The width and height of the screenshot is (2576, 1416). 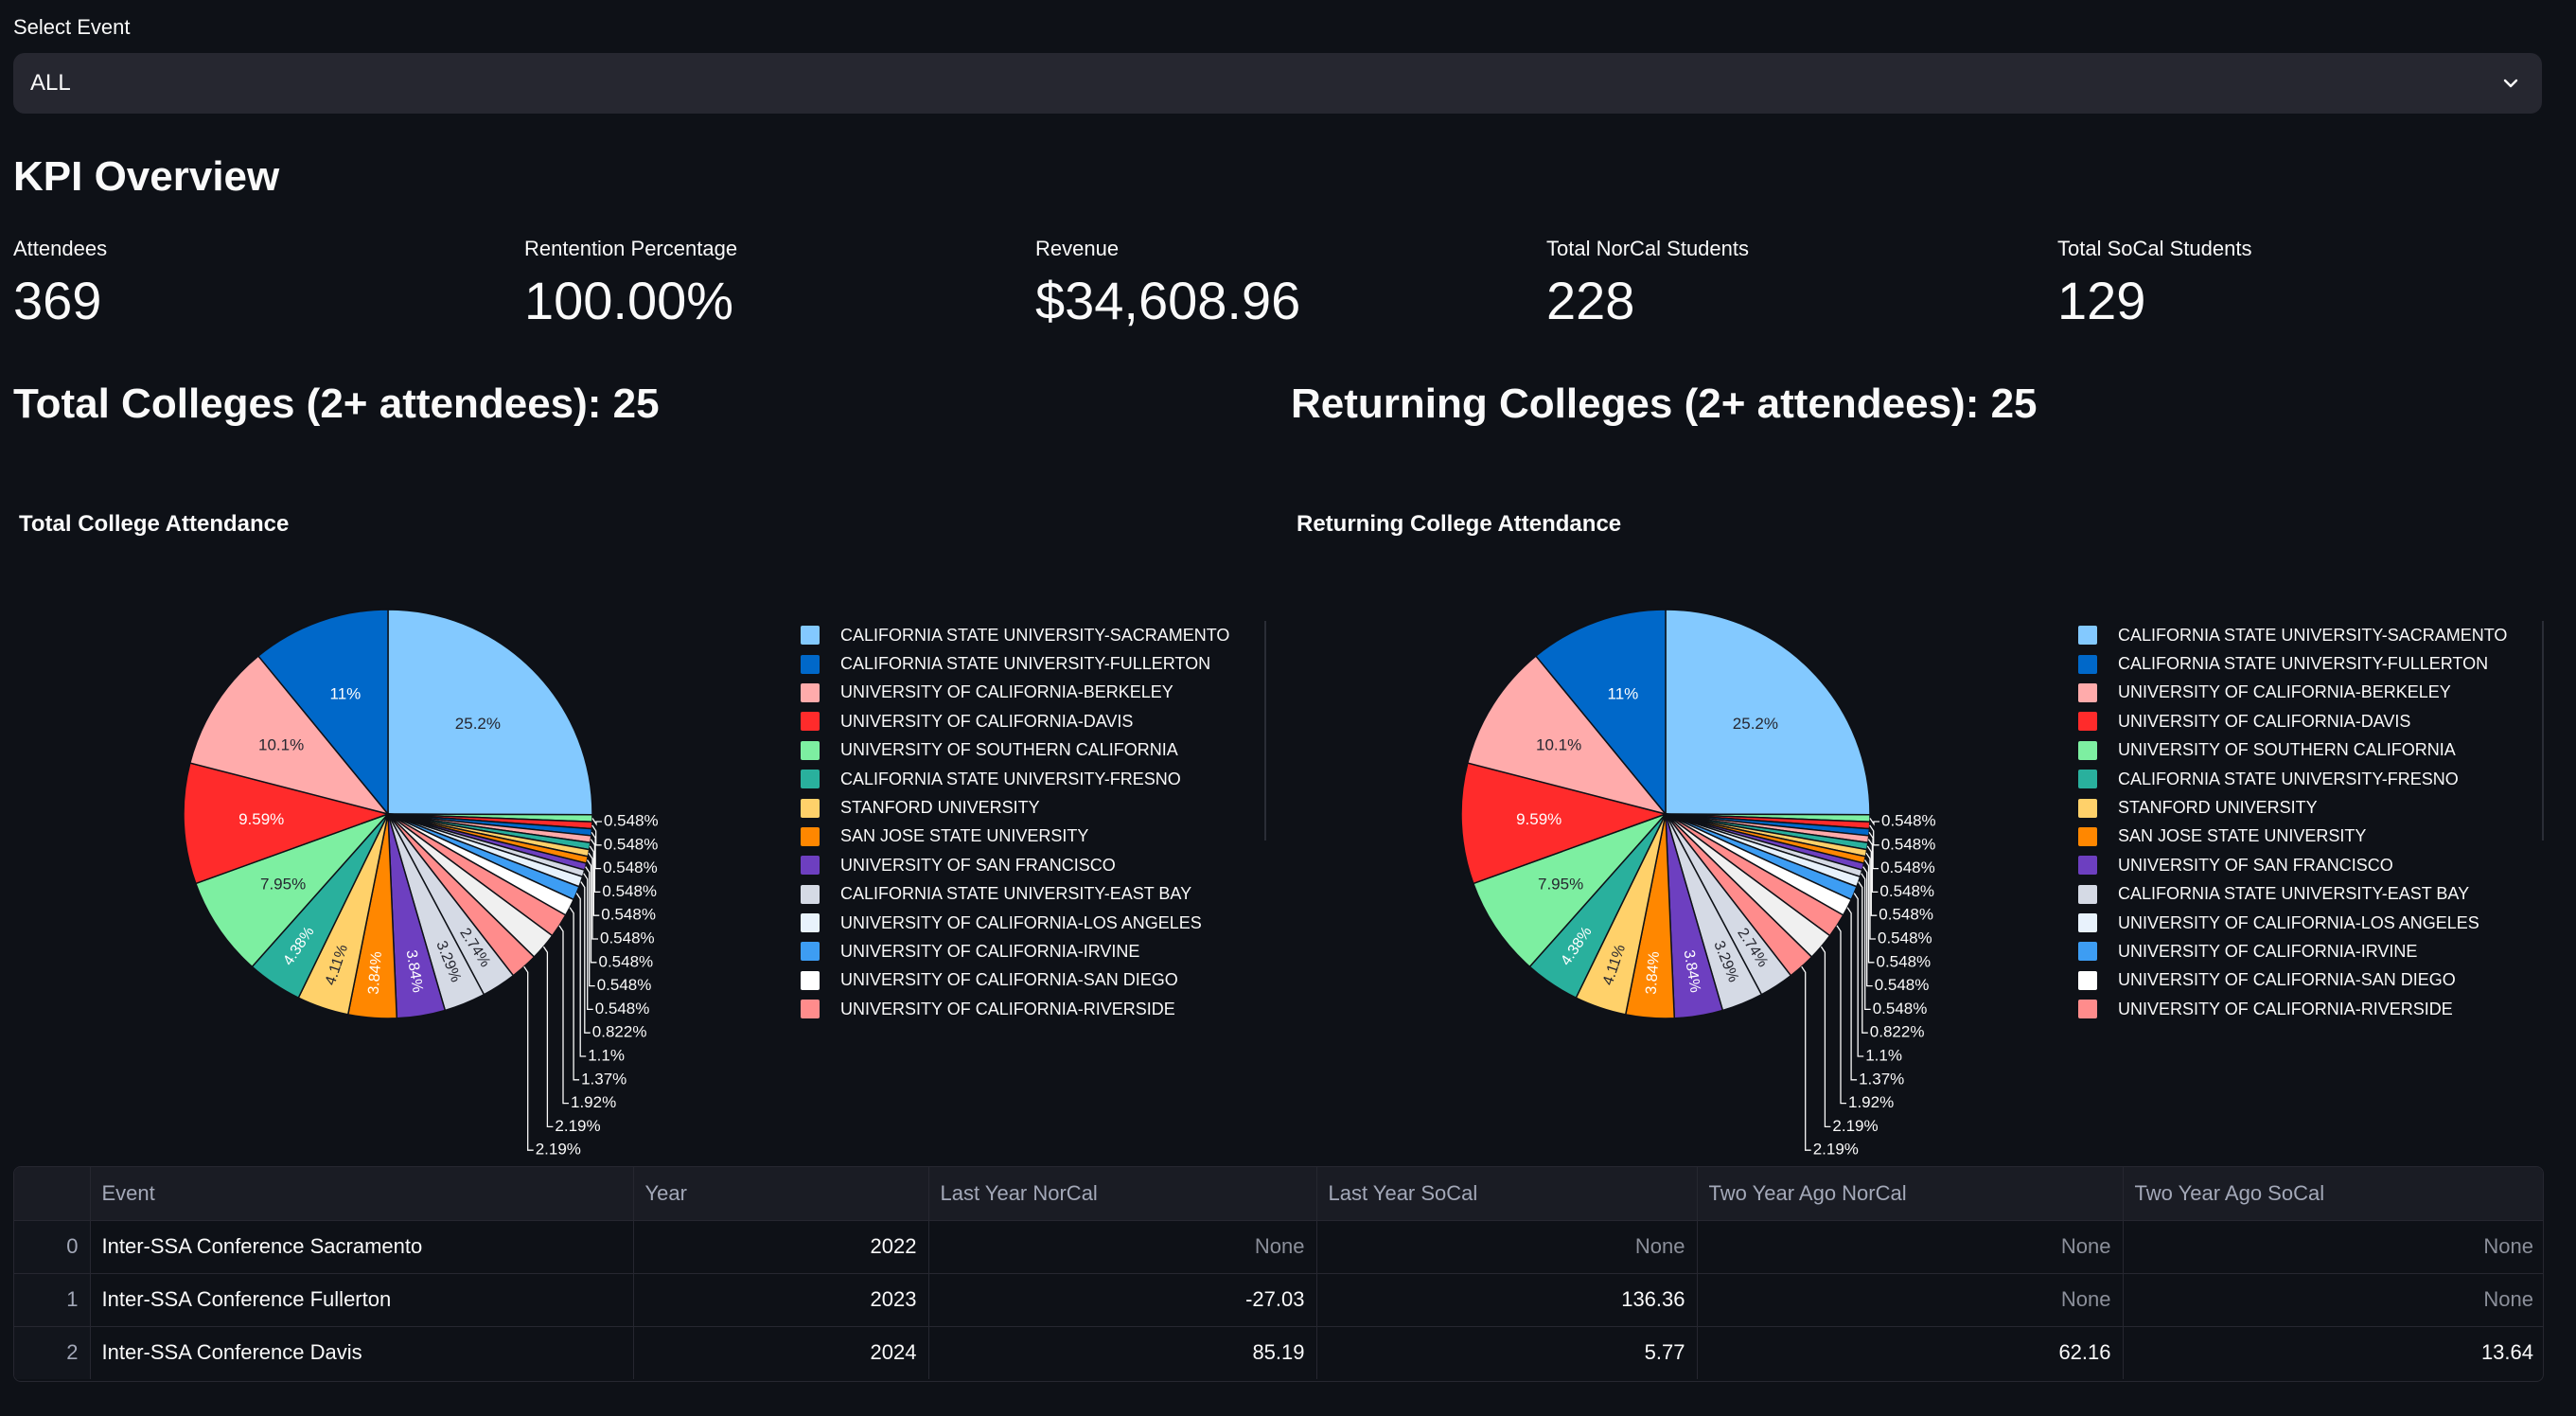 What do you see at coordinates (2154, 282) in the screenshot?
I see `metric-socal-students: Total SoCal Students 129` at bounding box center [2154, 282].